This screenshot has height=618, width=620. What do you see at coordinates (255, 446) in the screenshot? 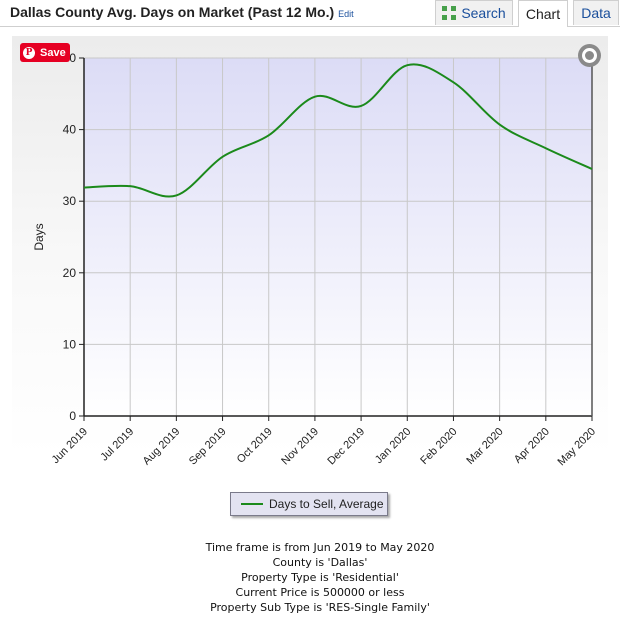
I see `x-tick-label: Oct 2019` at bounding box center [255, 446].